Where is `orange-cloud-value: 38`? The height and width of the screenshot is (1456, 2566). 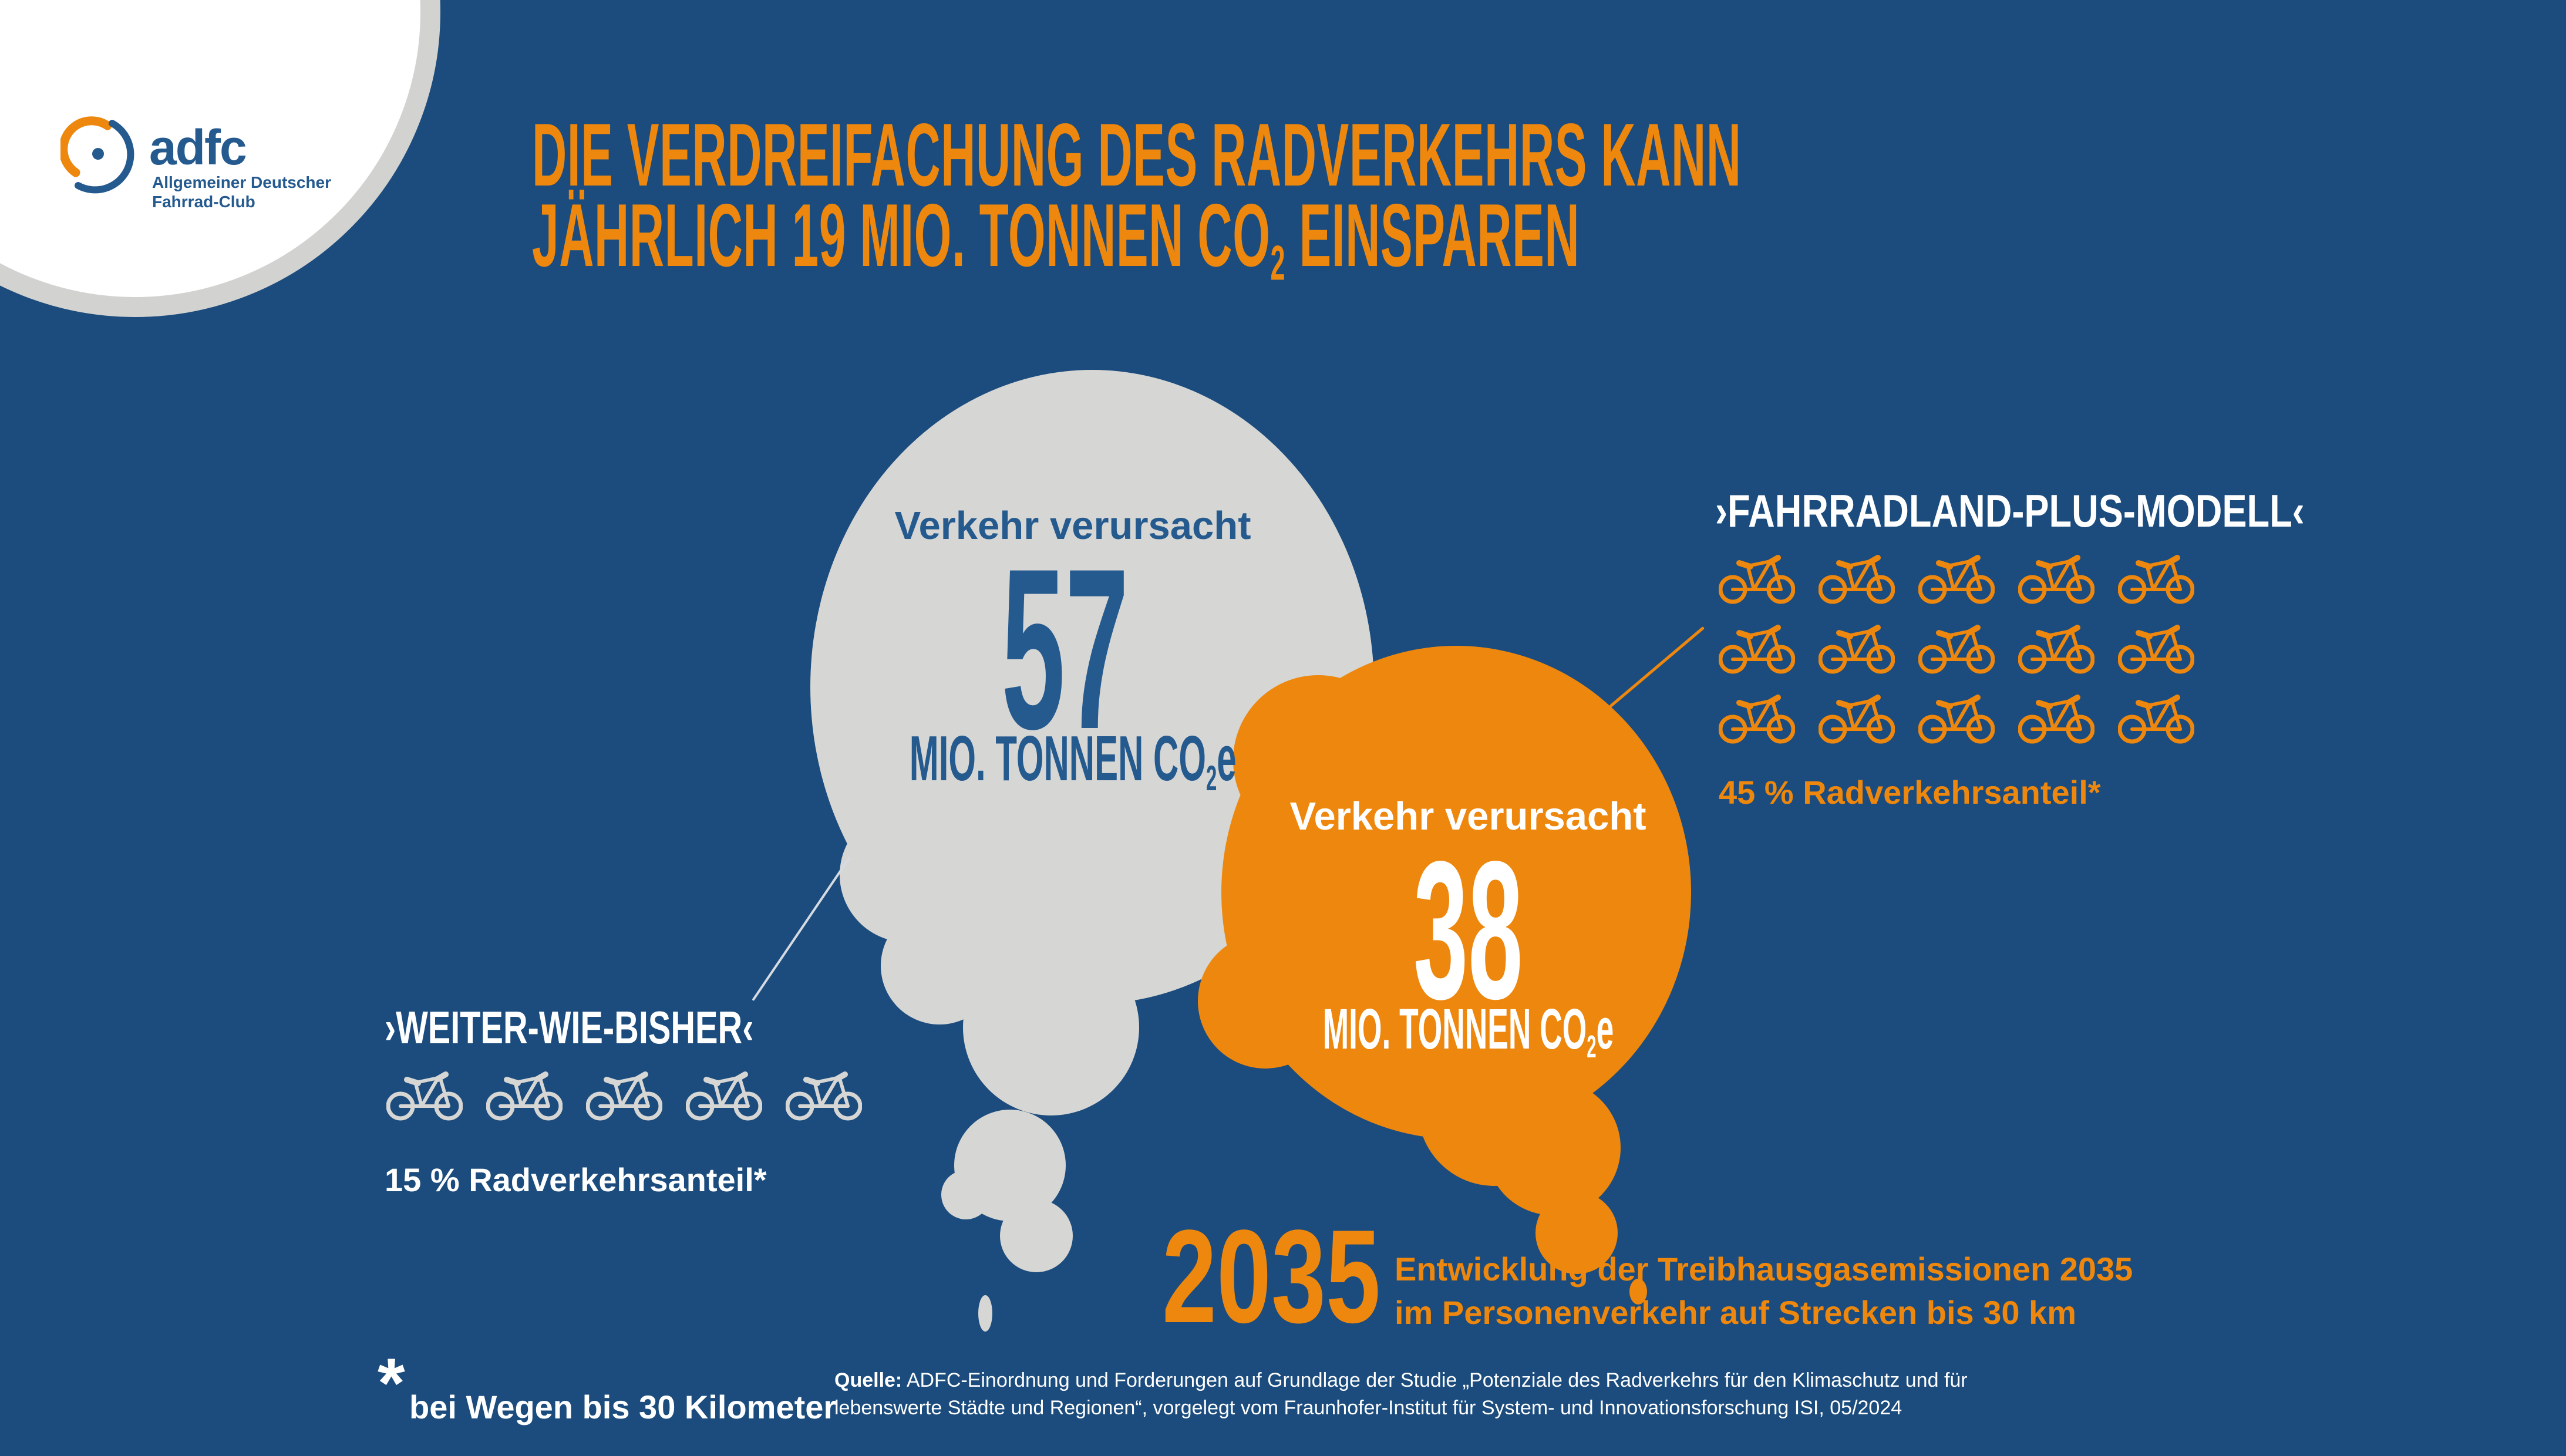
orange-cloud-value: 38 is located at coordinates (1468, 930).